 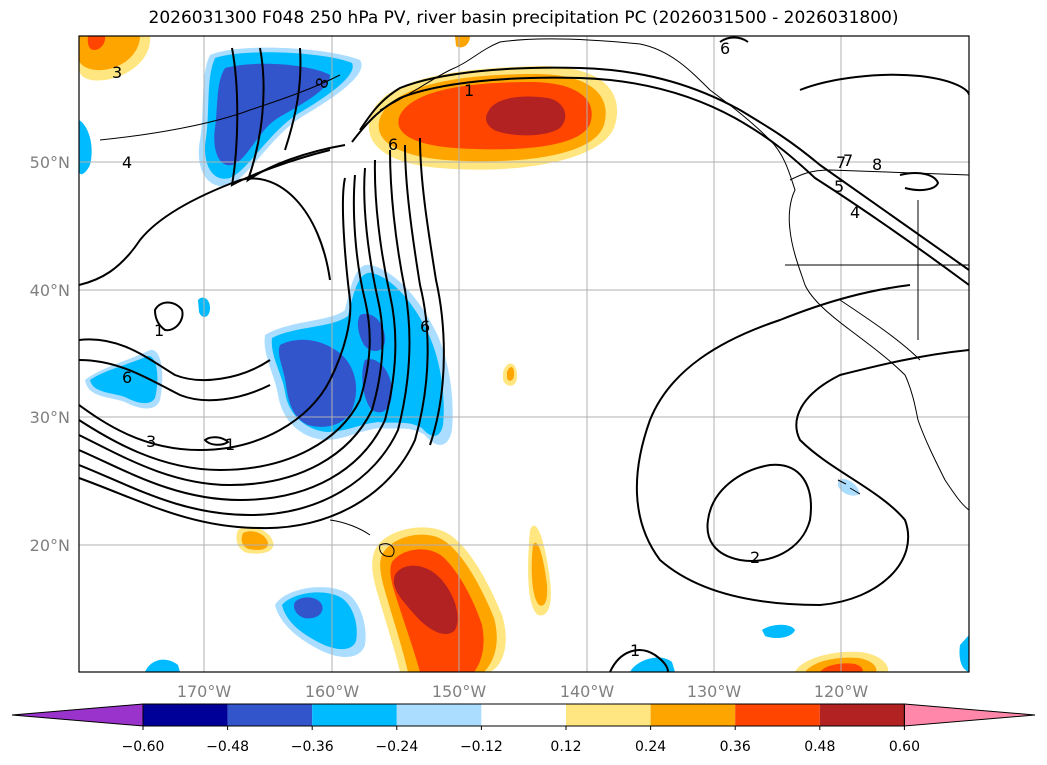 I want to click on lon-tick-label: 130°W, so click(x=714, y=691).